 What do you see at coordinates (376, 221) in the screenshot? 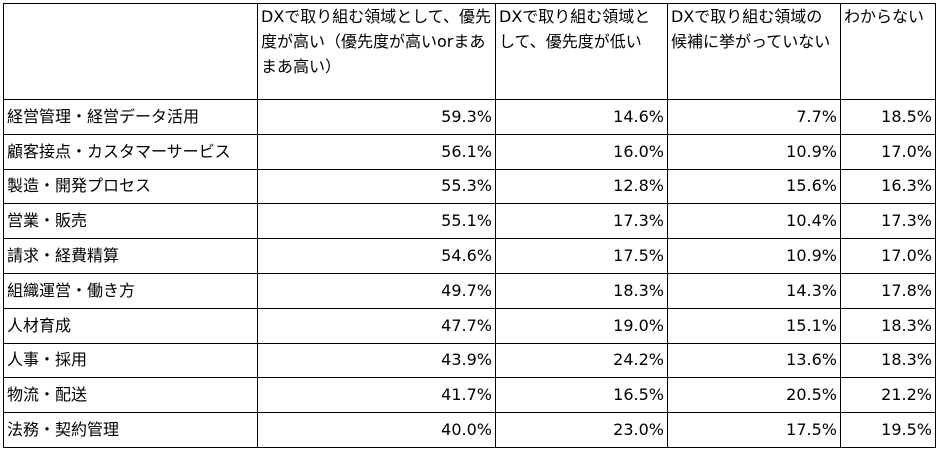
I see `value-cell: 55.1%` at bounding box center [376, 221].